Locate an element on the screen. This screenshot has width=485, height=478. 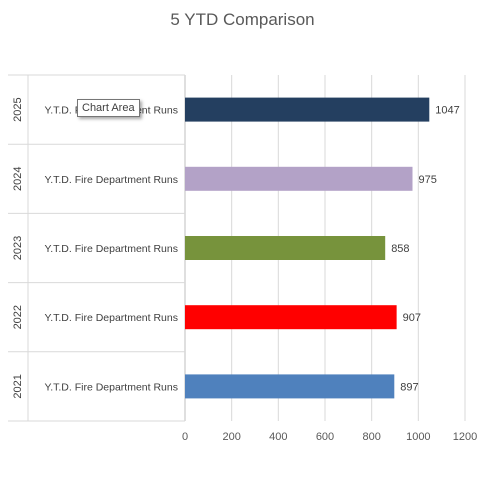
group-label: 2023 is located at coordinates (18, 248).